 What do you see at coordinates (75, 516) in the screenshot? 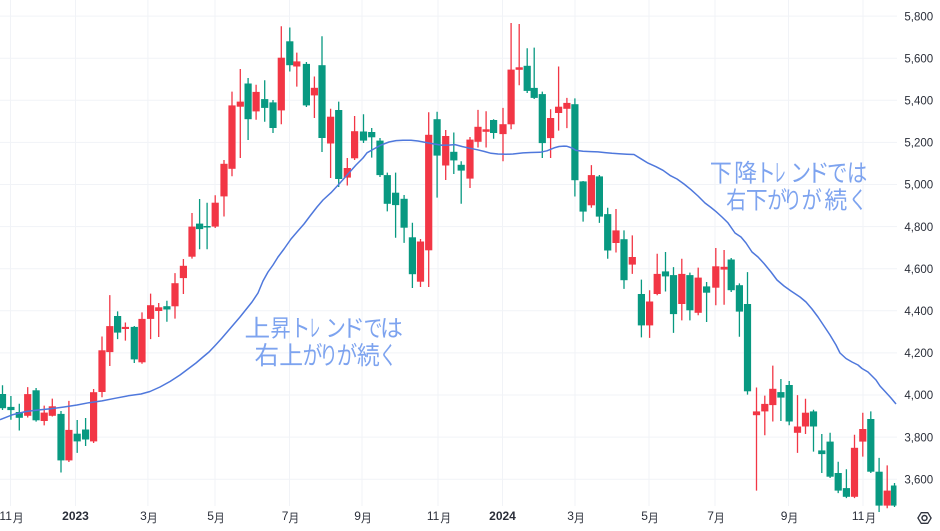
I see `svg-text: 2023` at bounding box center [75, 516].